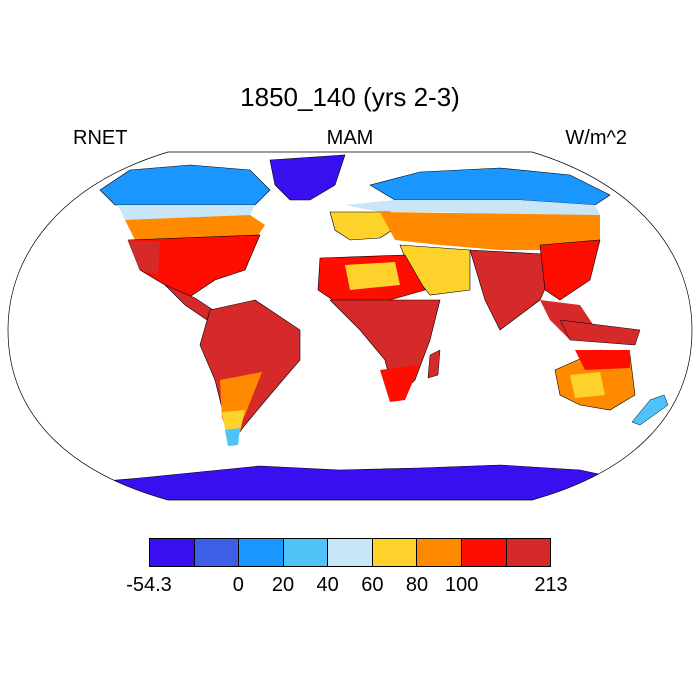 The width and height of the screenshot is (700, 700). I want to click on eurasia-arctic, so click(490, 186).